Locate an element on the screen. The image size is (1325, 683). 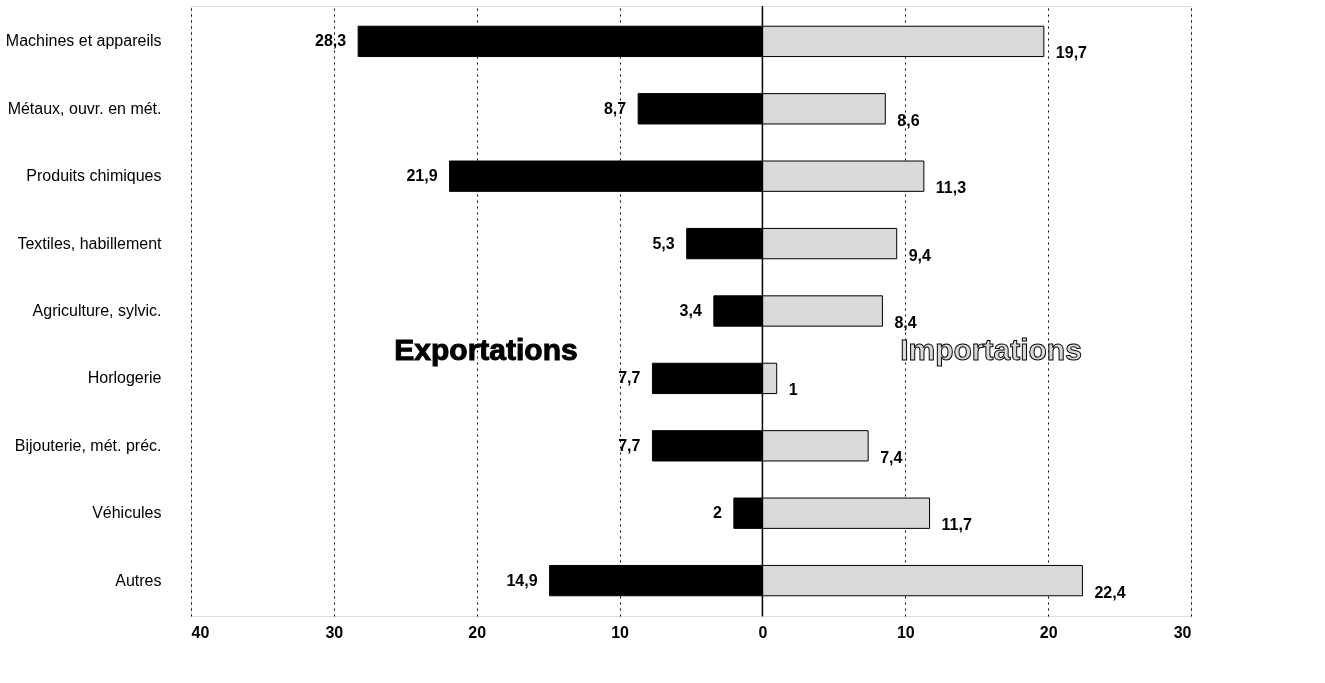
text: 11,3 is located at coordinates (951, 188).